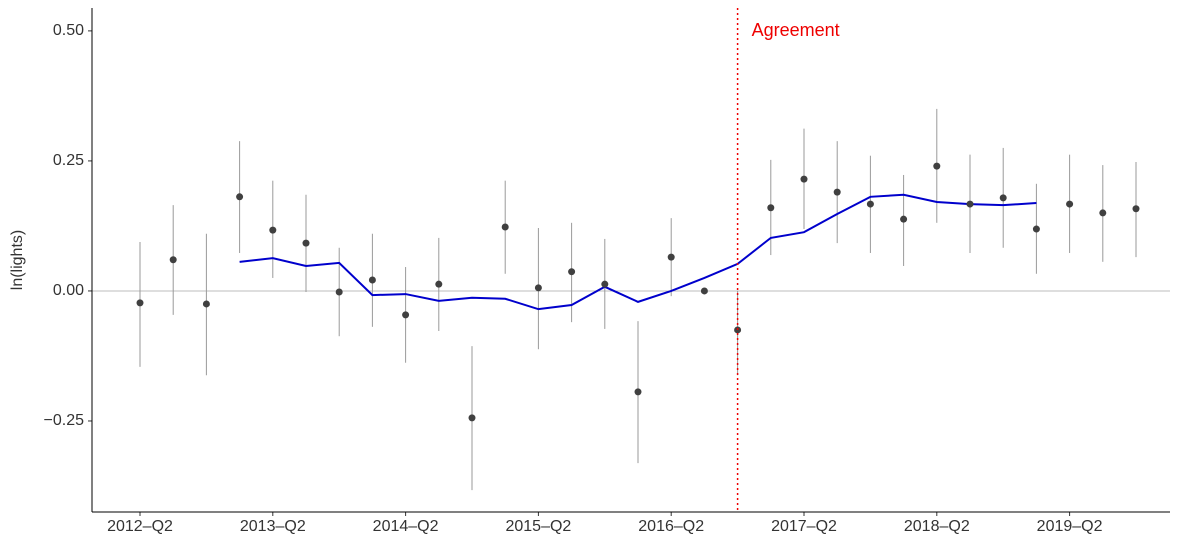  Describe the element at coordinates (804, 526) in the screenshot. I see `x-tick-label: 2017–Q2` at that location.